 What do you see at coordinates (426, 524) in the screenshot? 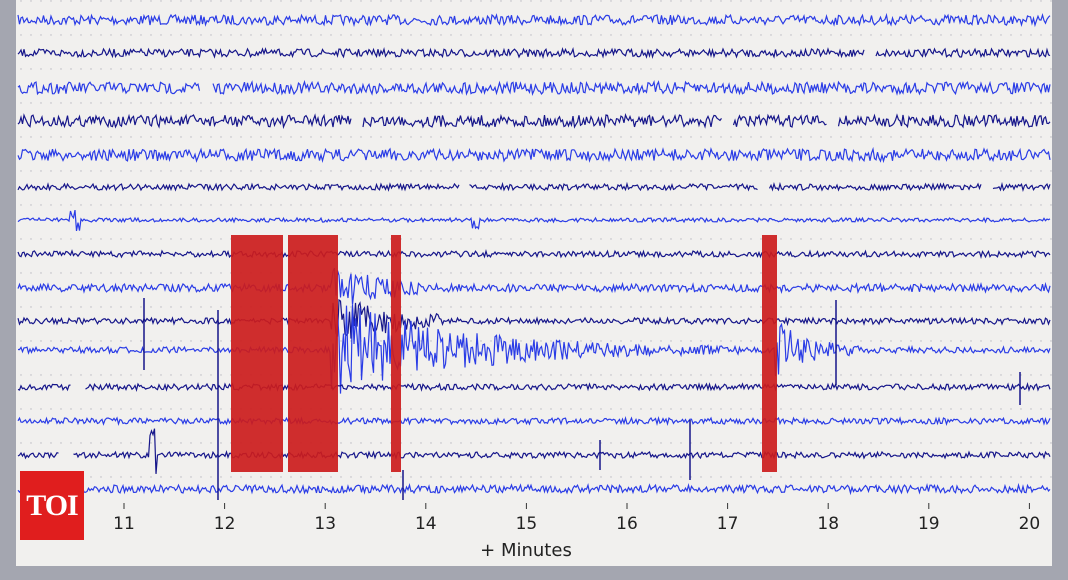
I see `tick-label: 14` at bounding box center [426, 524].